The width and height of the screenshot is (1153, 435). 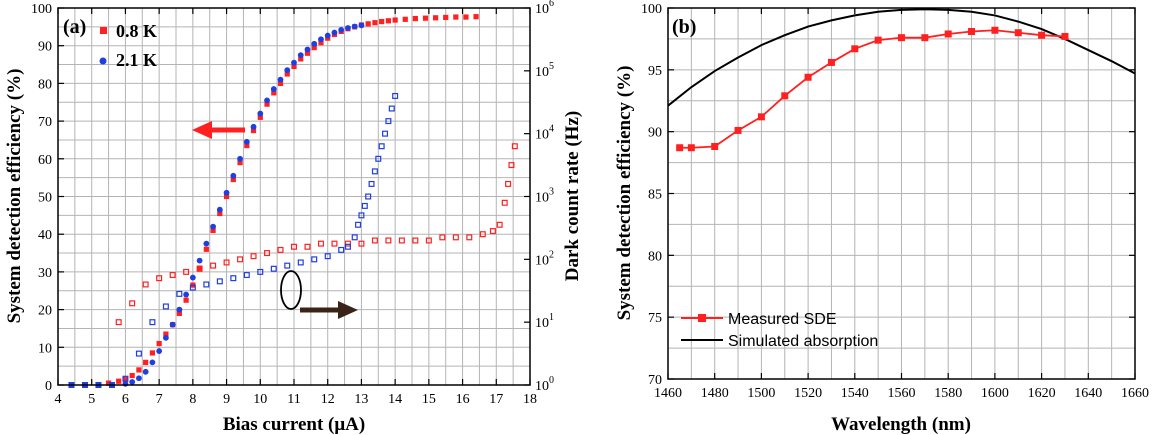 What do you see at coordinates (1088, 393) in the screenshot?
I see `x-tick-label: 1640` at bounding box center [1088, 393].